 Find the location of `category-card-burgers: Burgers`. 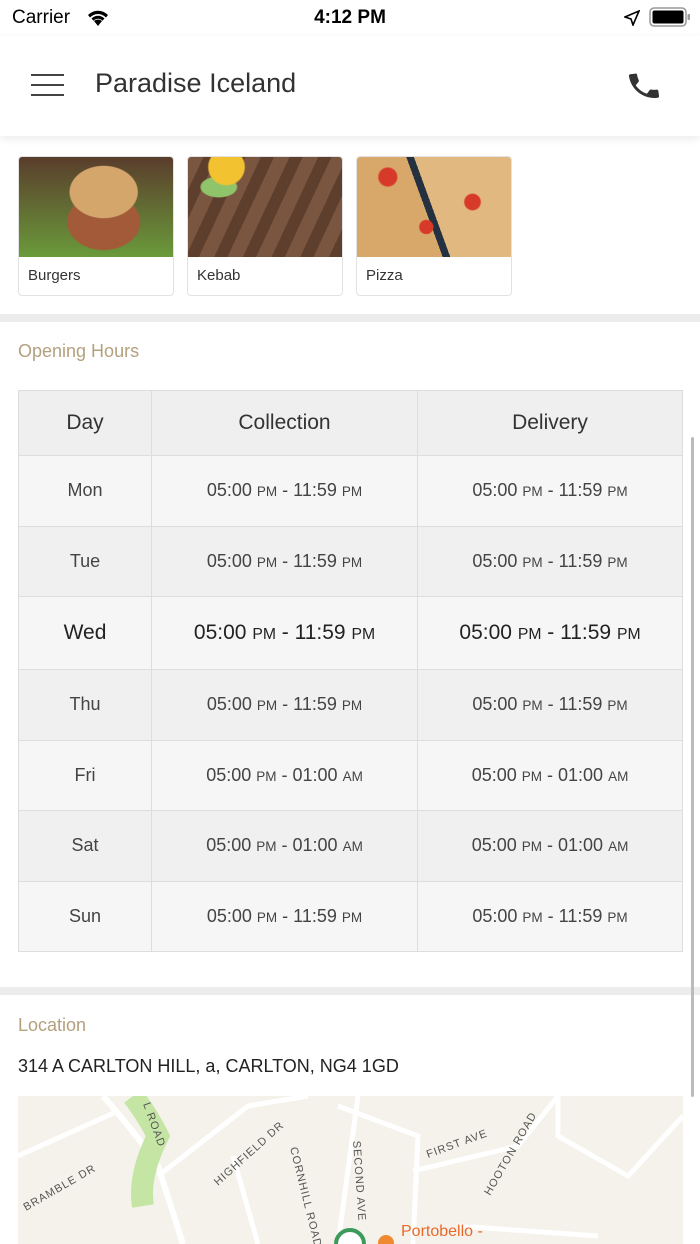

category-card-burgers: Burgers is located at coordinates (96, 226).